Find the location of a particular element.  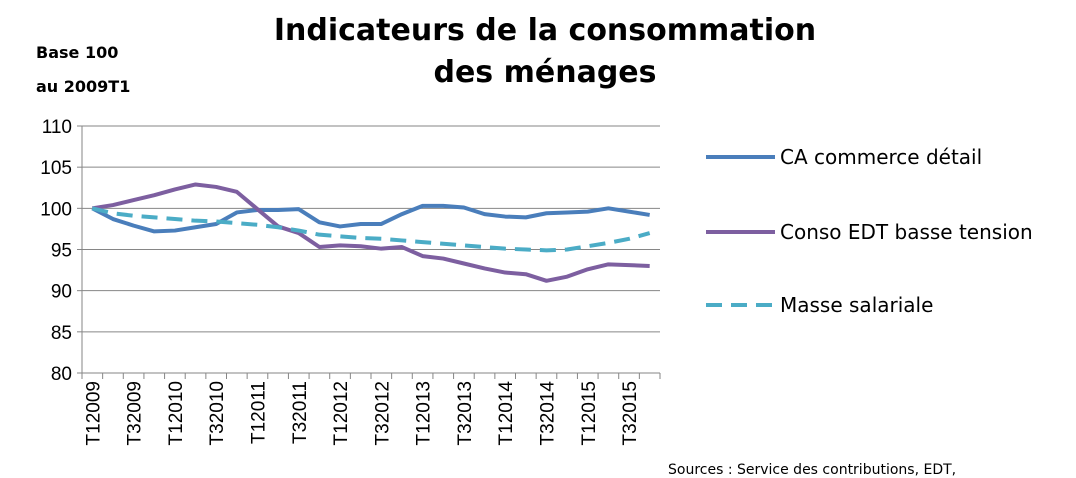

legend-label: CA commerce détail is located at coordinates (881, 157).